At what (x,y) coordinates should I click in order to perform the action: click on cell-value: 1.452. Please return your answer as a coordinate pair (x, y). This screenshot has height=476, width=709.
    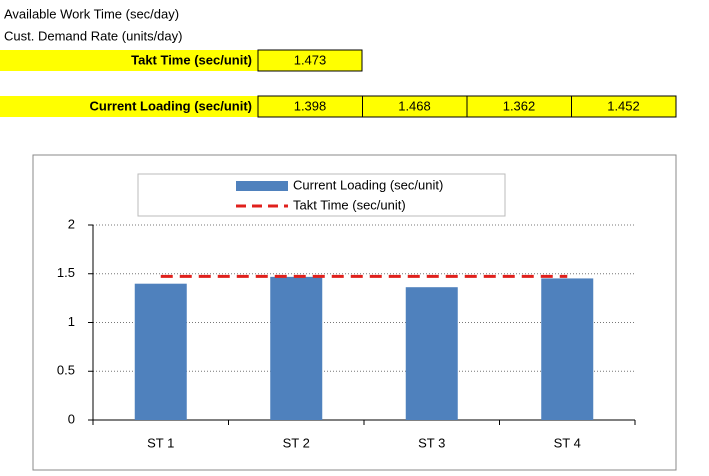
    Looking at the image, I should click on (623, 105).